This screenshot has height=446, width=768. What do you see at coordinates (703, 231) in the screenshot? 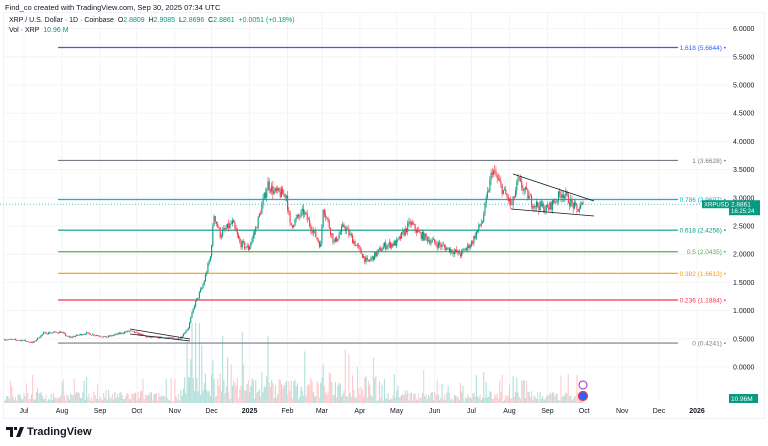
I see `fib-level-label: 0.618 (2.4256) •` at bounding box center [703, 231].